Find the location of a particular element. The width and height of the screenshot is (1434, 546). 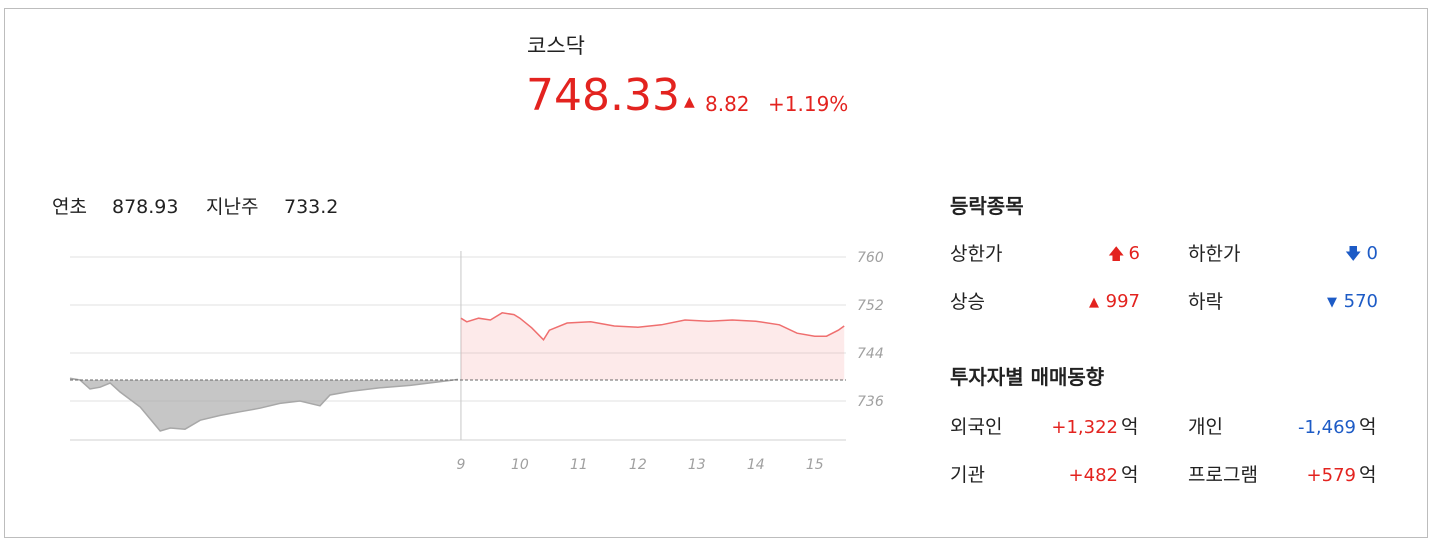

index-change-pct: +1.19% is located at coordinates (808, 104).